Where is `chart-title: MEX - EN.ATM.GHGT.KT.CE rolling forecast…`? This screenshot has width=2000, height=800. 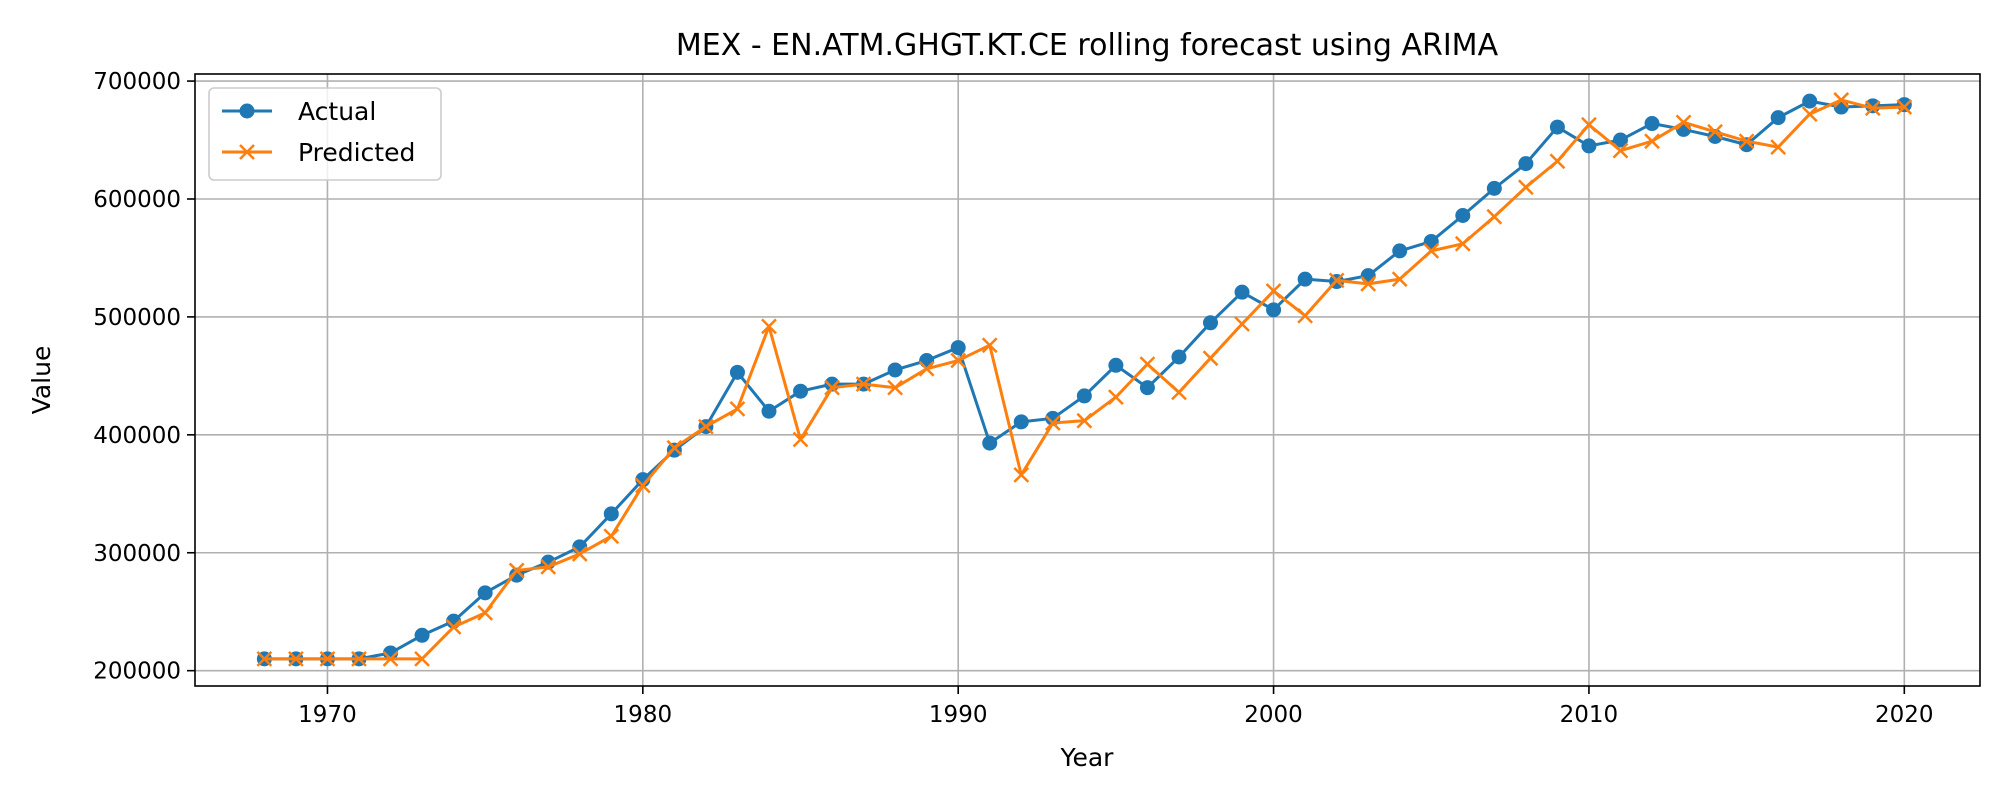 chart-title: MEX - EN.ATM.GHGT.KT.CE rolling forecast… is located at coordinates (1087, 45).